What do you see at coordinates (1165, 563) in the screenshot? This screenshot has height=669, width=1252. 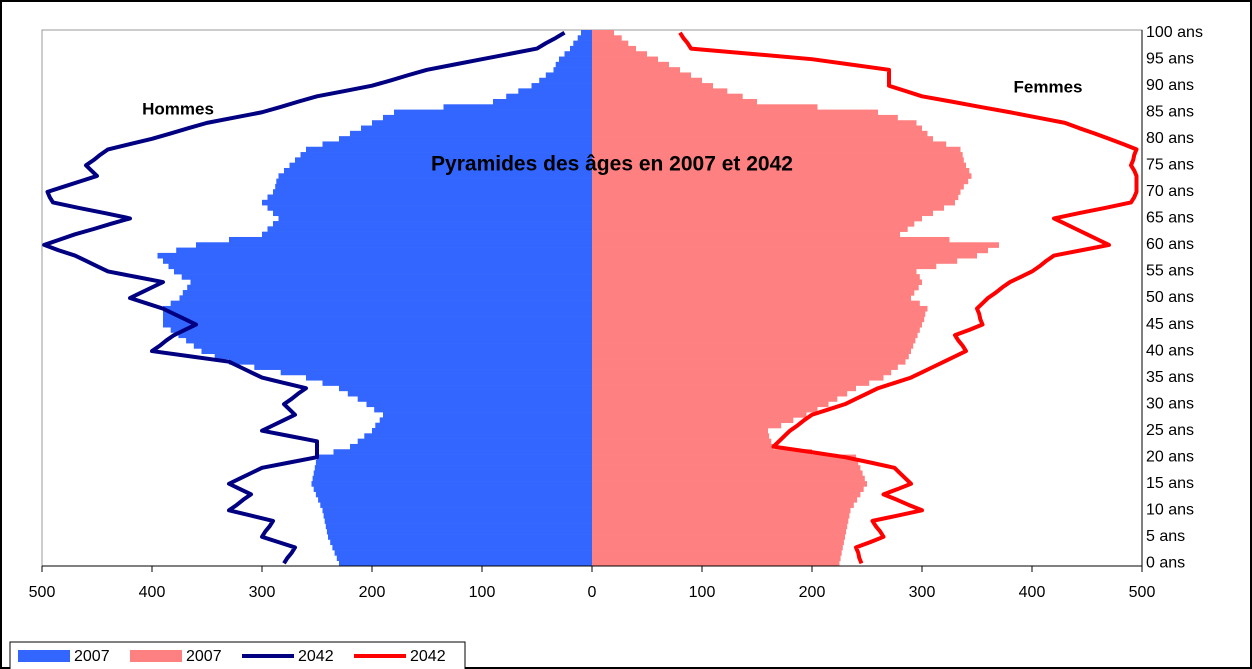 I see `y-tick-label: 0 ans` at bounding box center [1165, 563].